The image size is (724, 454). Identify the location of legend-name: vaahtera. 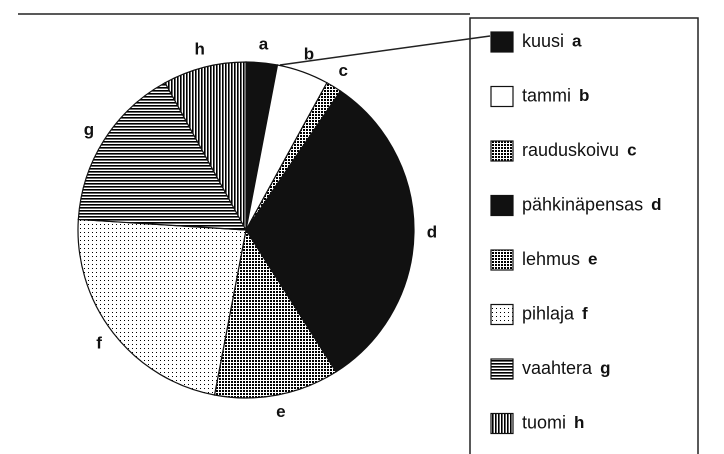
(557, 368).